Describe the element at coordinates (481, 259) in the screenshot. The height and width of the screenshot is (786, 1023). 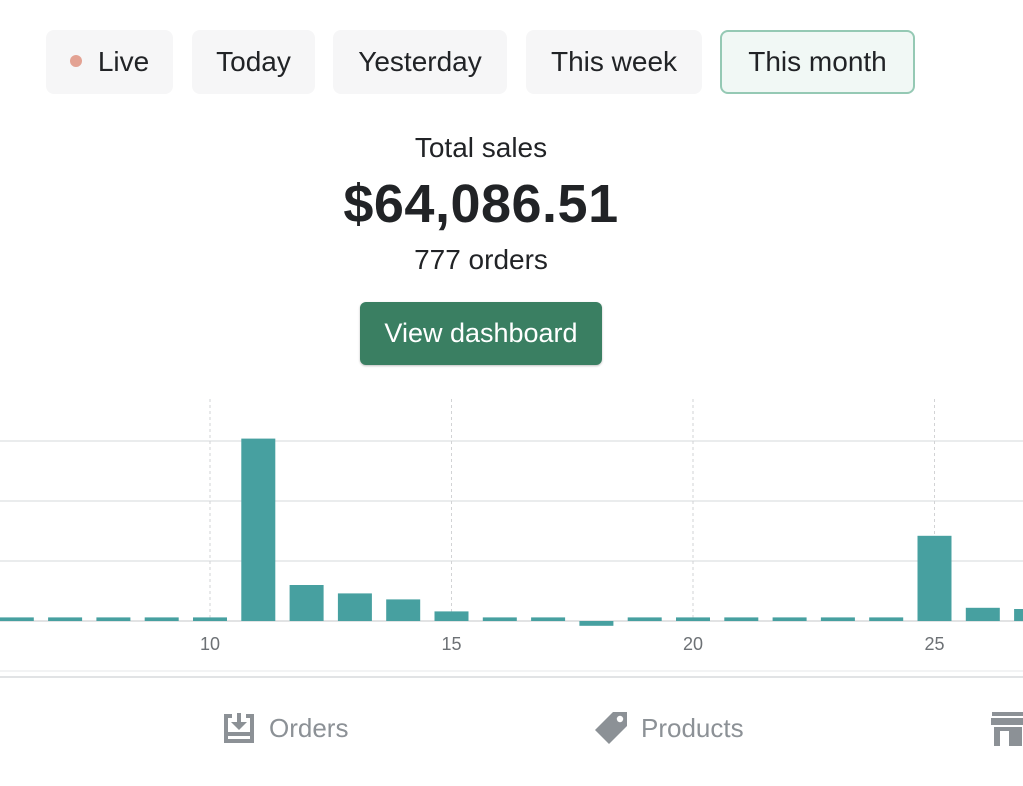
I see `orders-count: 777 orders` at that location.